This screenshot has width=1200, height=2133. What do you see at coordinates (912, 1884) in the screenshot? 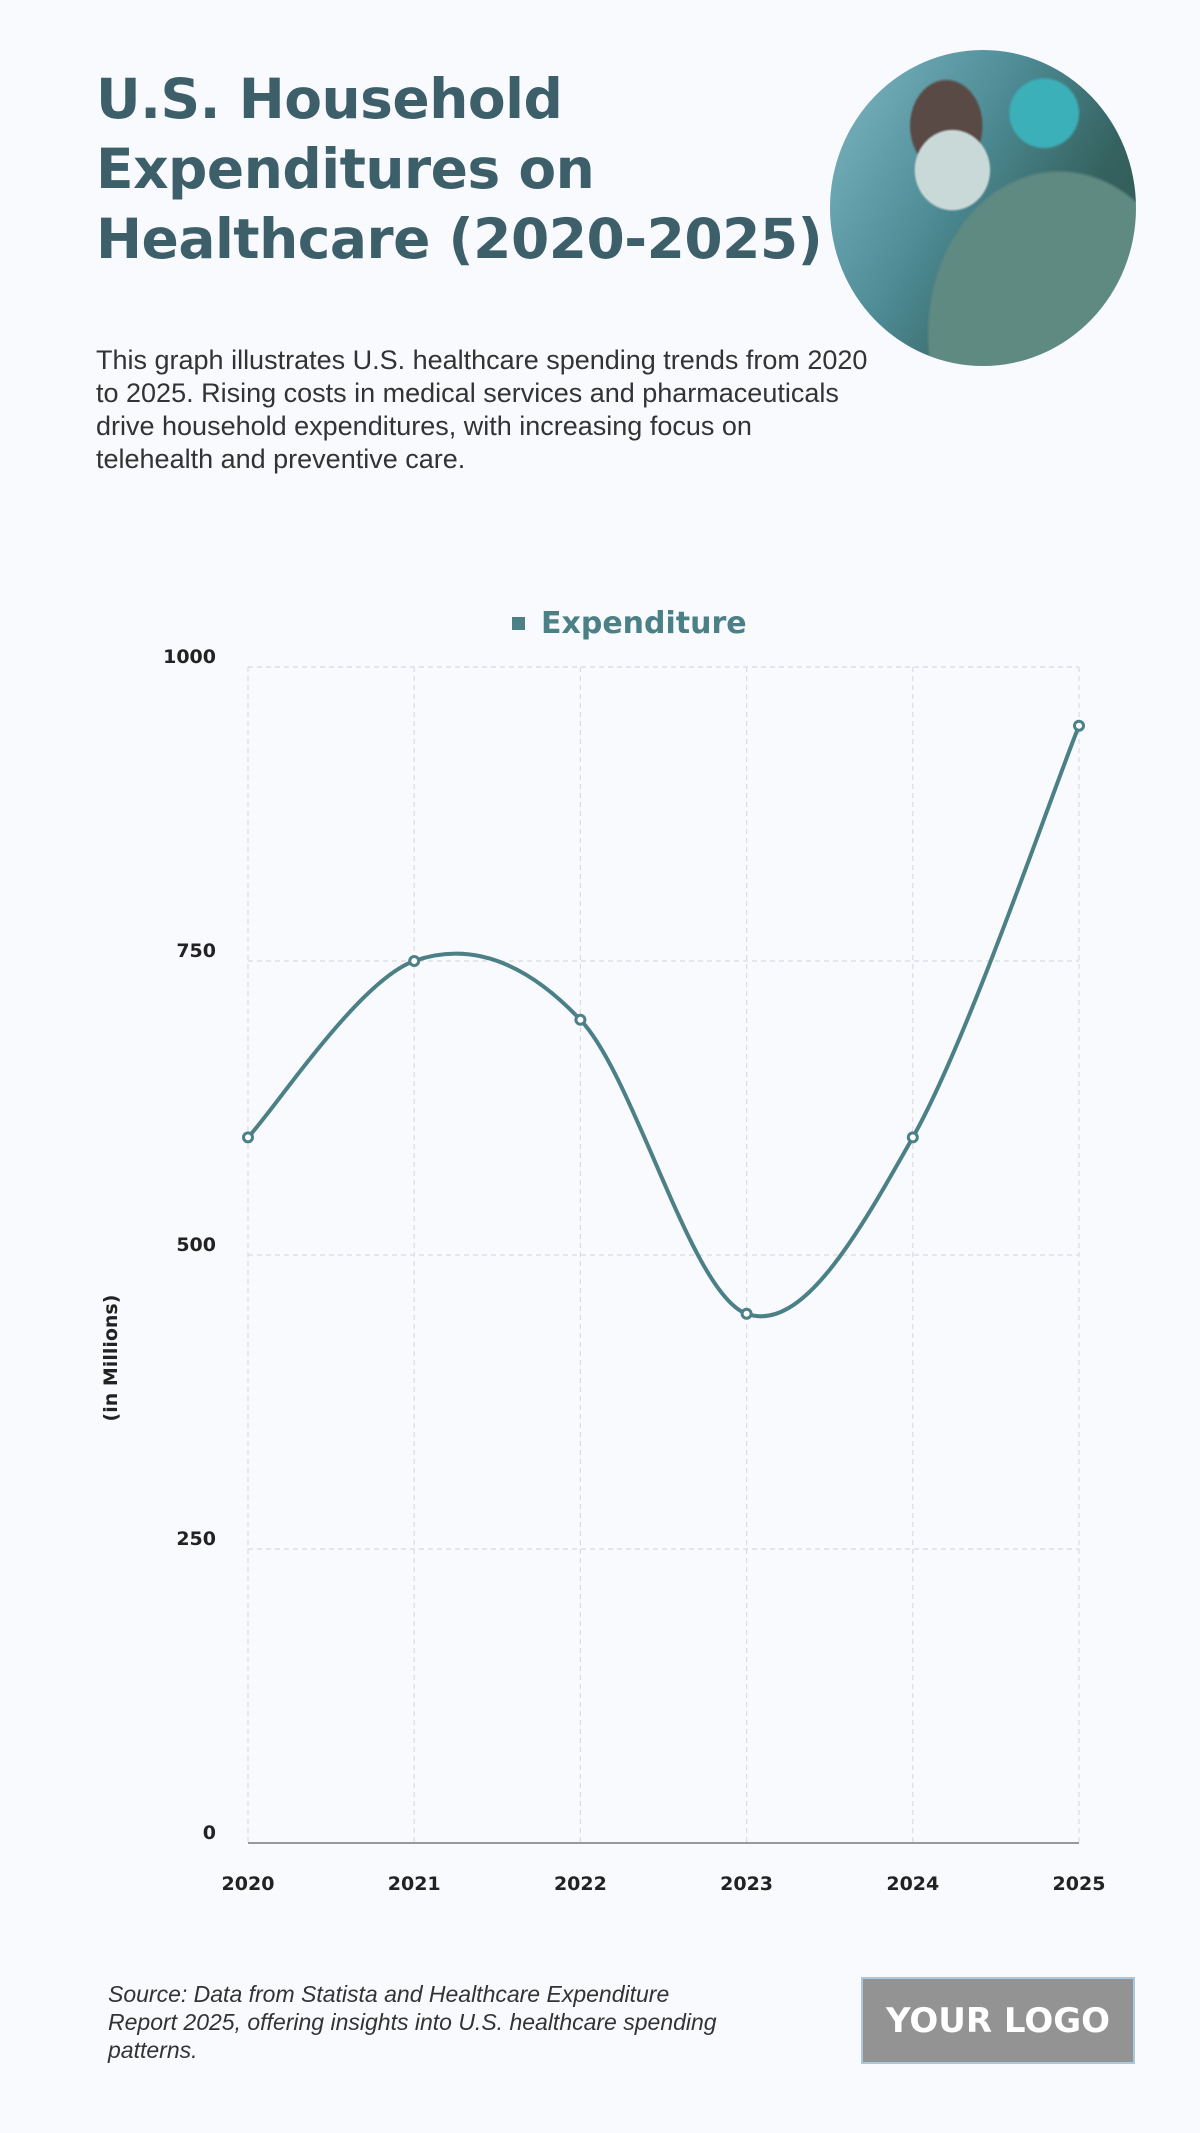
I see `x-tick-label: 2024` at bounding box center [912, 1884].